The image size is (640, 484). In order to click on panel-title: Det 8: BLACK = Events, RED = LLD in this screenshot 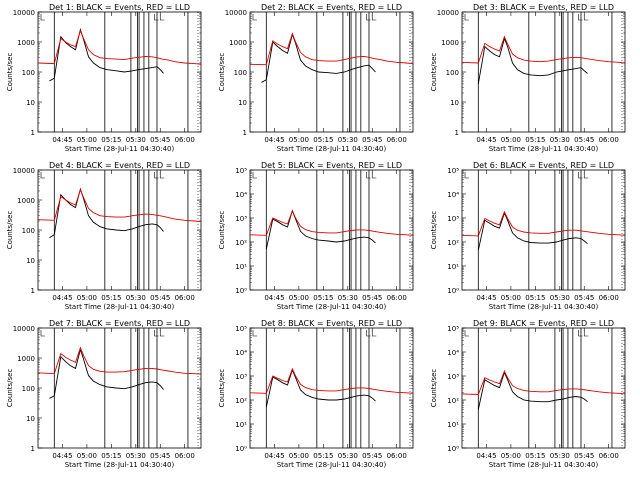, I will do `click(331, 323)`.